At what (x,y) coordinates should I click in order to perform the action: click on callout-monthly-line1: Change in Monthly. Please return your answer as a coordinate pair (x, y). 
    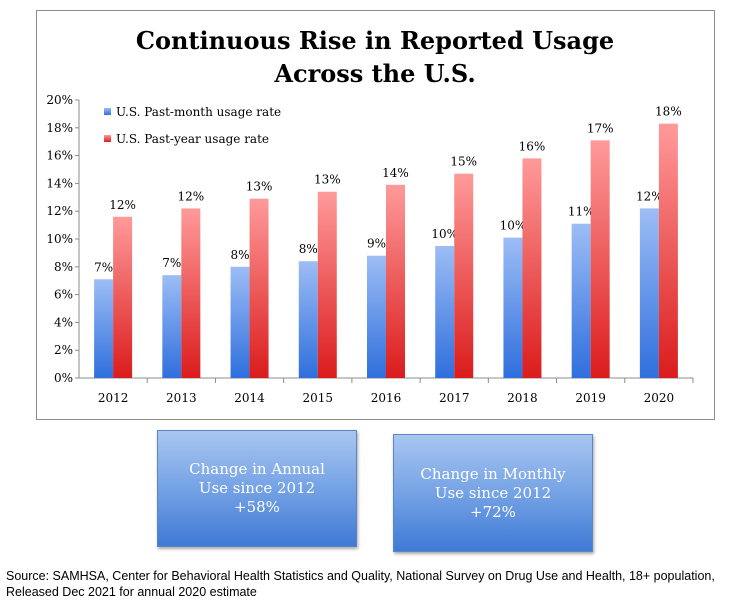
    Looking at the image, I should click on (493, 473).